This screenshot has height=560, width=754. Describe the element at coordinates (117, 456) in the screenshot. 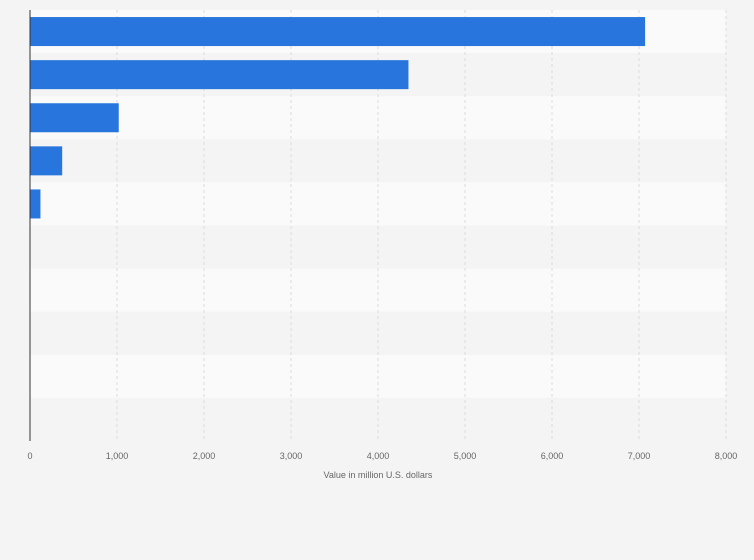

I see `x-tick-label: 1,000` at that location.